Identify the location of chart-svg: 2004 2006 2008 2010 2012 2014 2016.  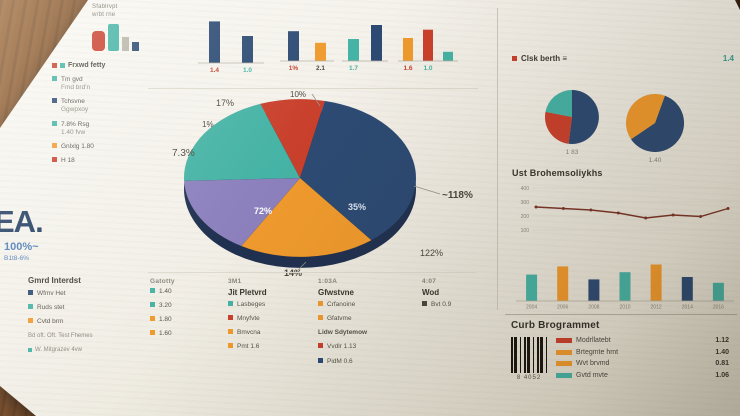
(625, 287).